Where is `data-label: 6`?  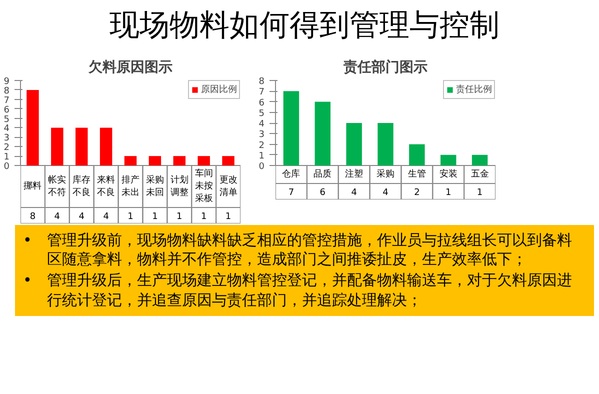
data-label: 6 is located at coordinates (323, 193).